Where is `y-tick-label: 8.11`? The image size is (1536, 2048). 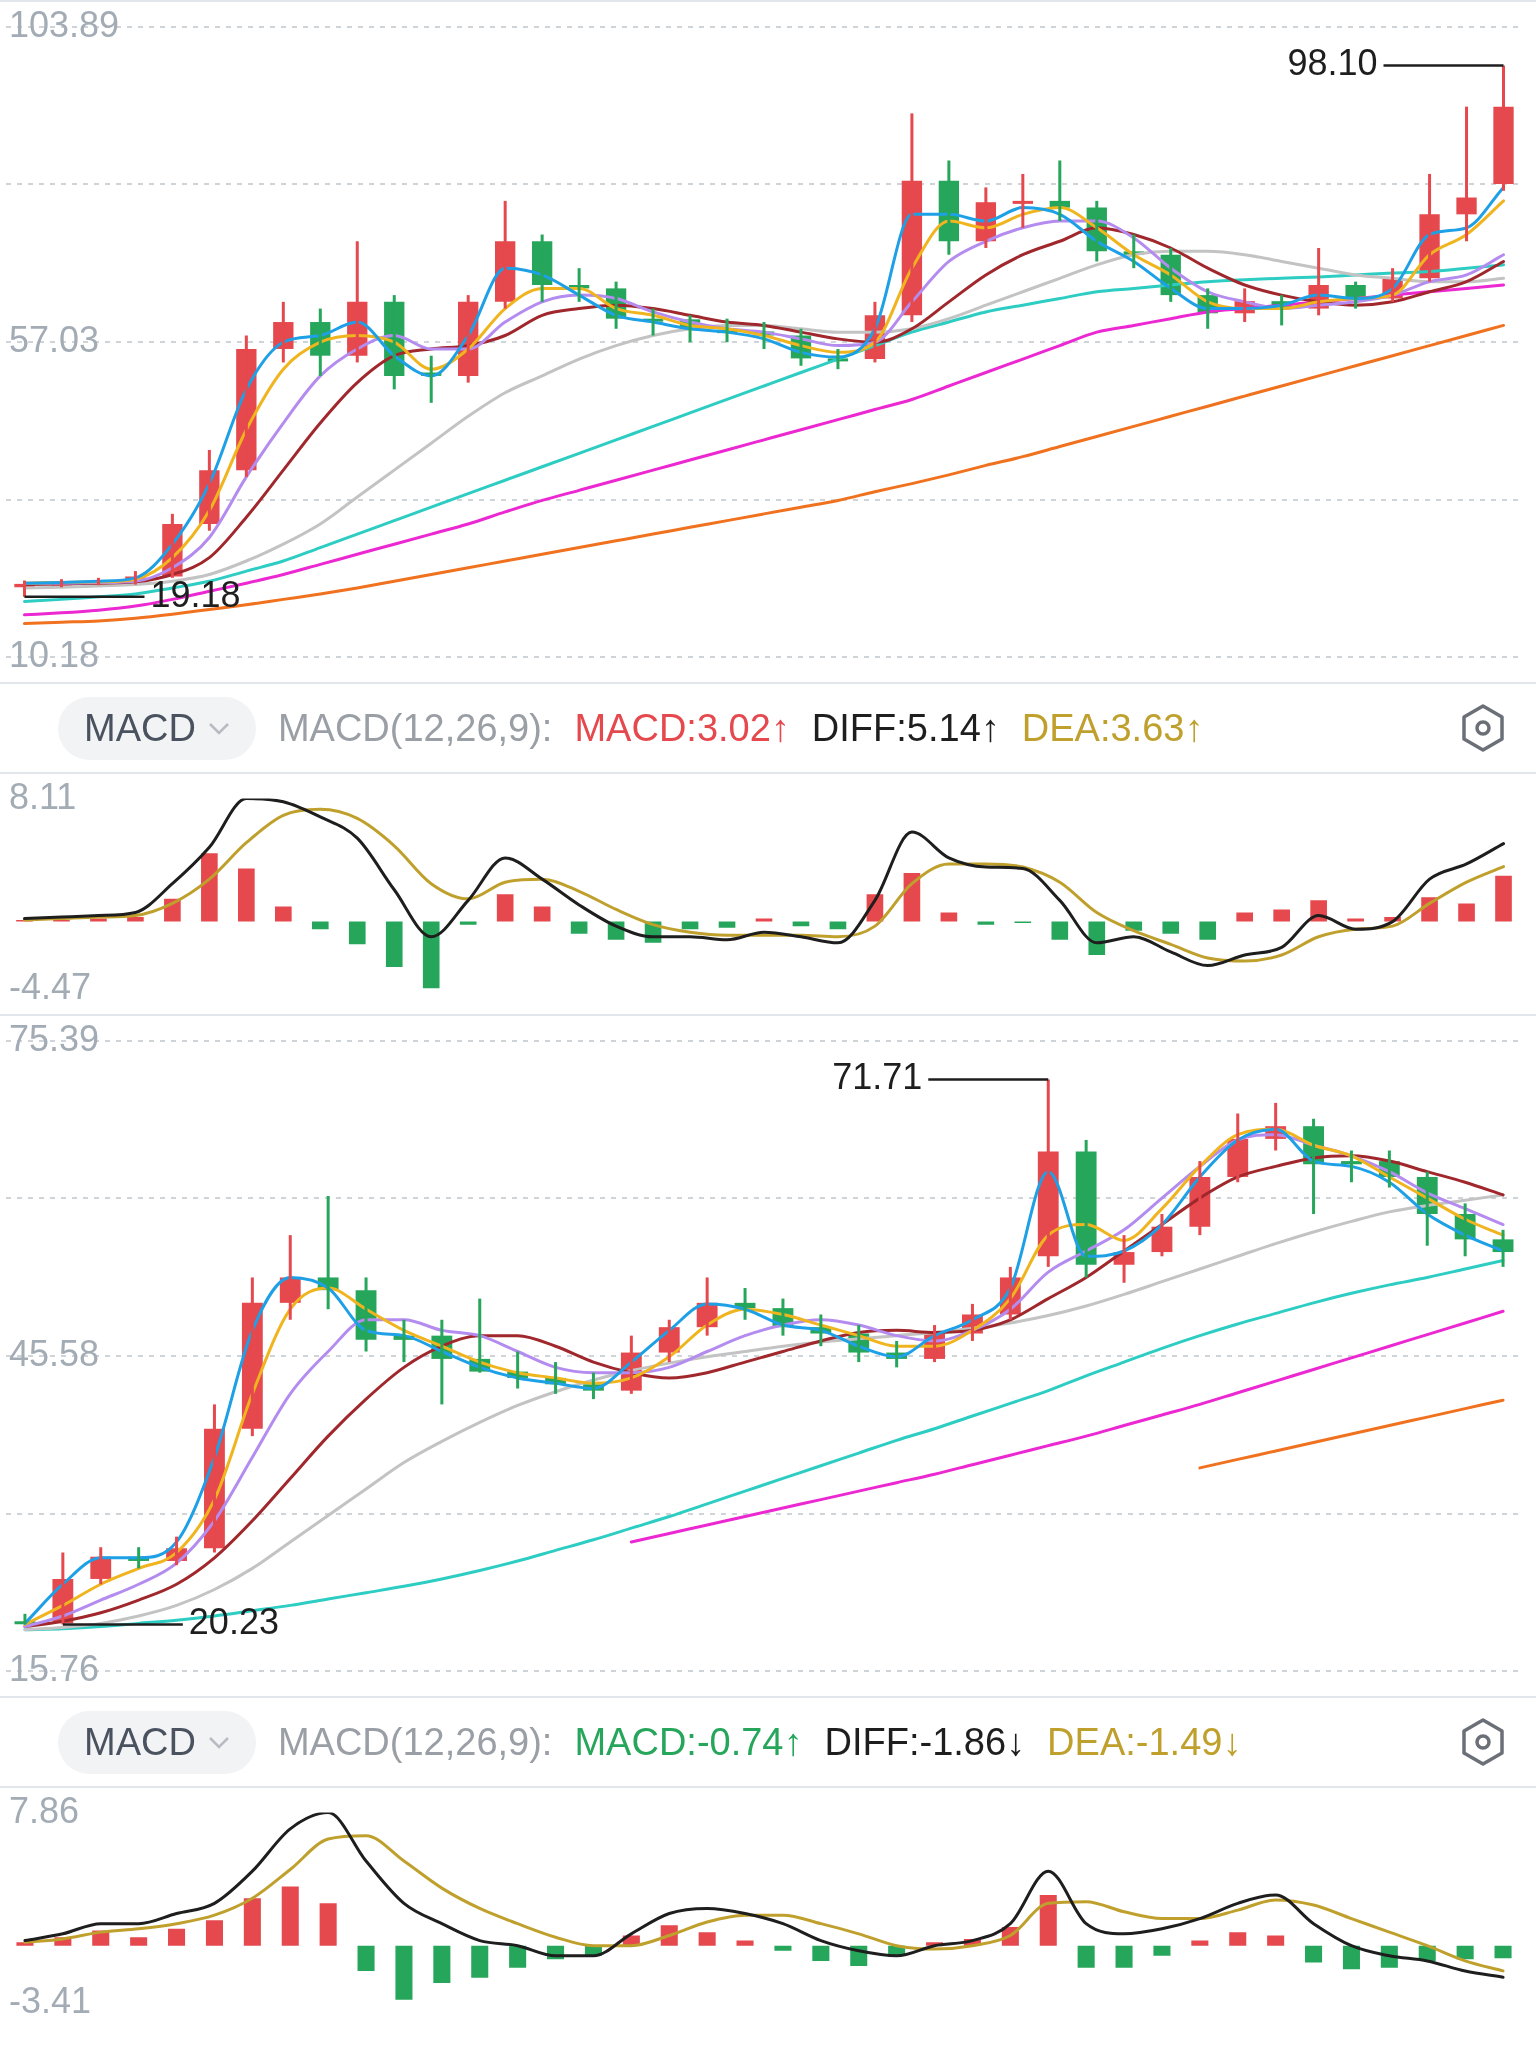 y-tick-label: 8.11 is located at coordinates (43, 796).